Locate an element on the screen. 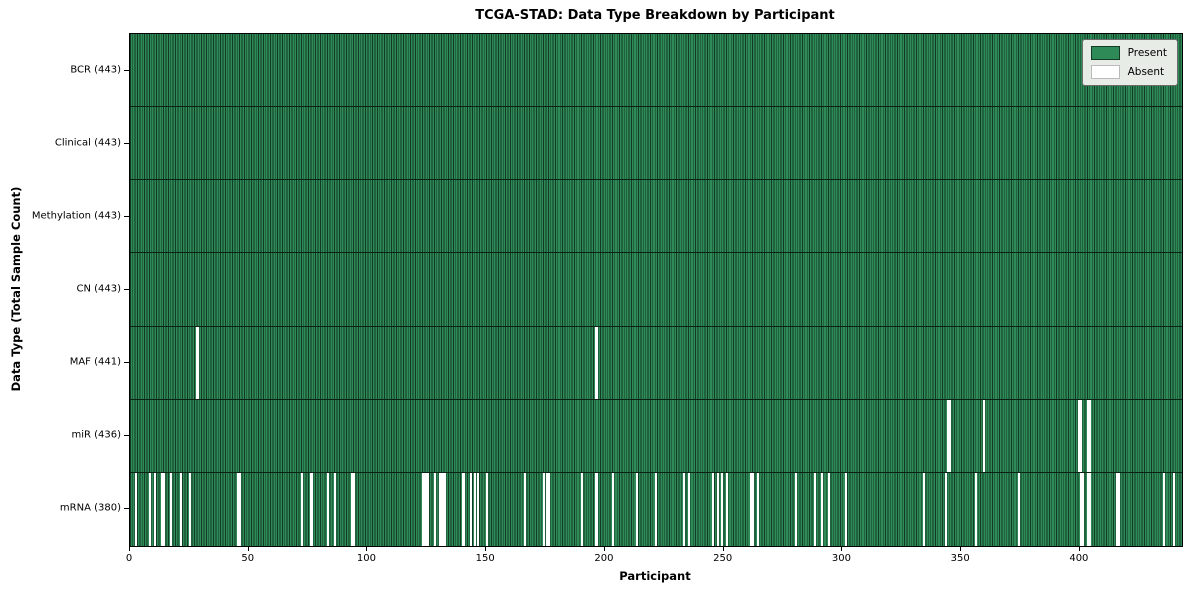 The height and width of the screenshot is (600, 1200). x-tick-label: 350 is located at coordinates (960, 558).